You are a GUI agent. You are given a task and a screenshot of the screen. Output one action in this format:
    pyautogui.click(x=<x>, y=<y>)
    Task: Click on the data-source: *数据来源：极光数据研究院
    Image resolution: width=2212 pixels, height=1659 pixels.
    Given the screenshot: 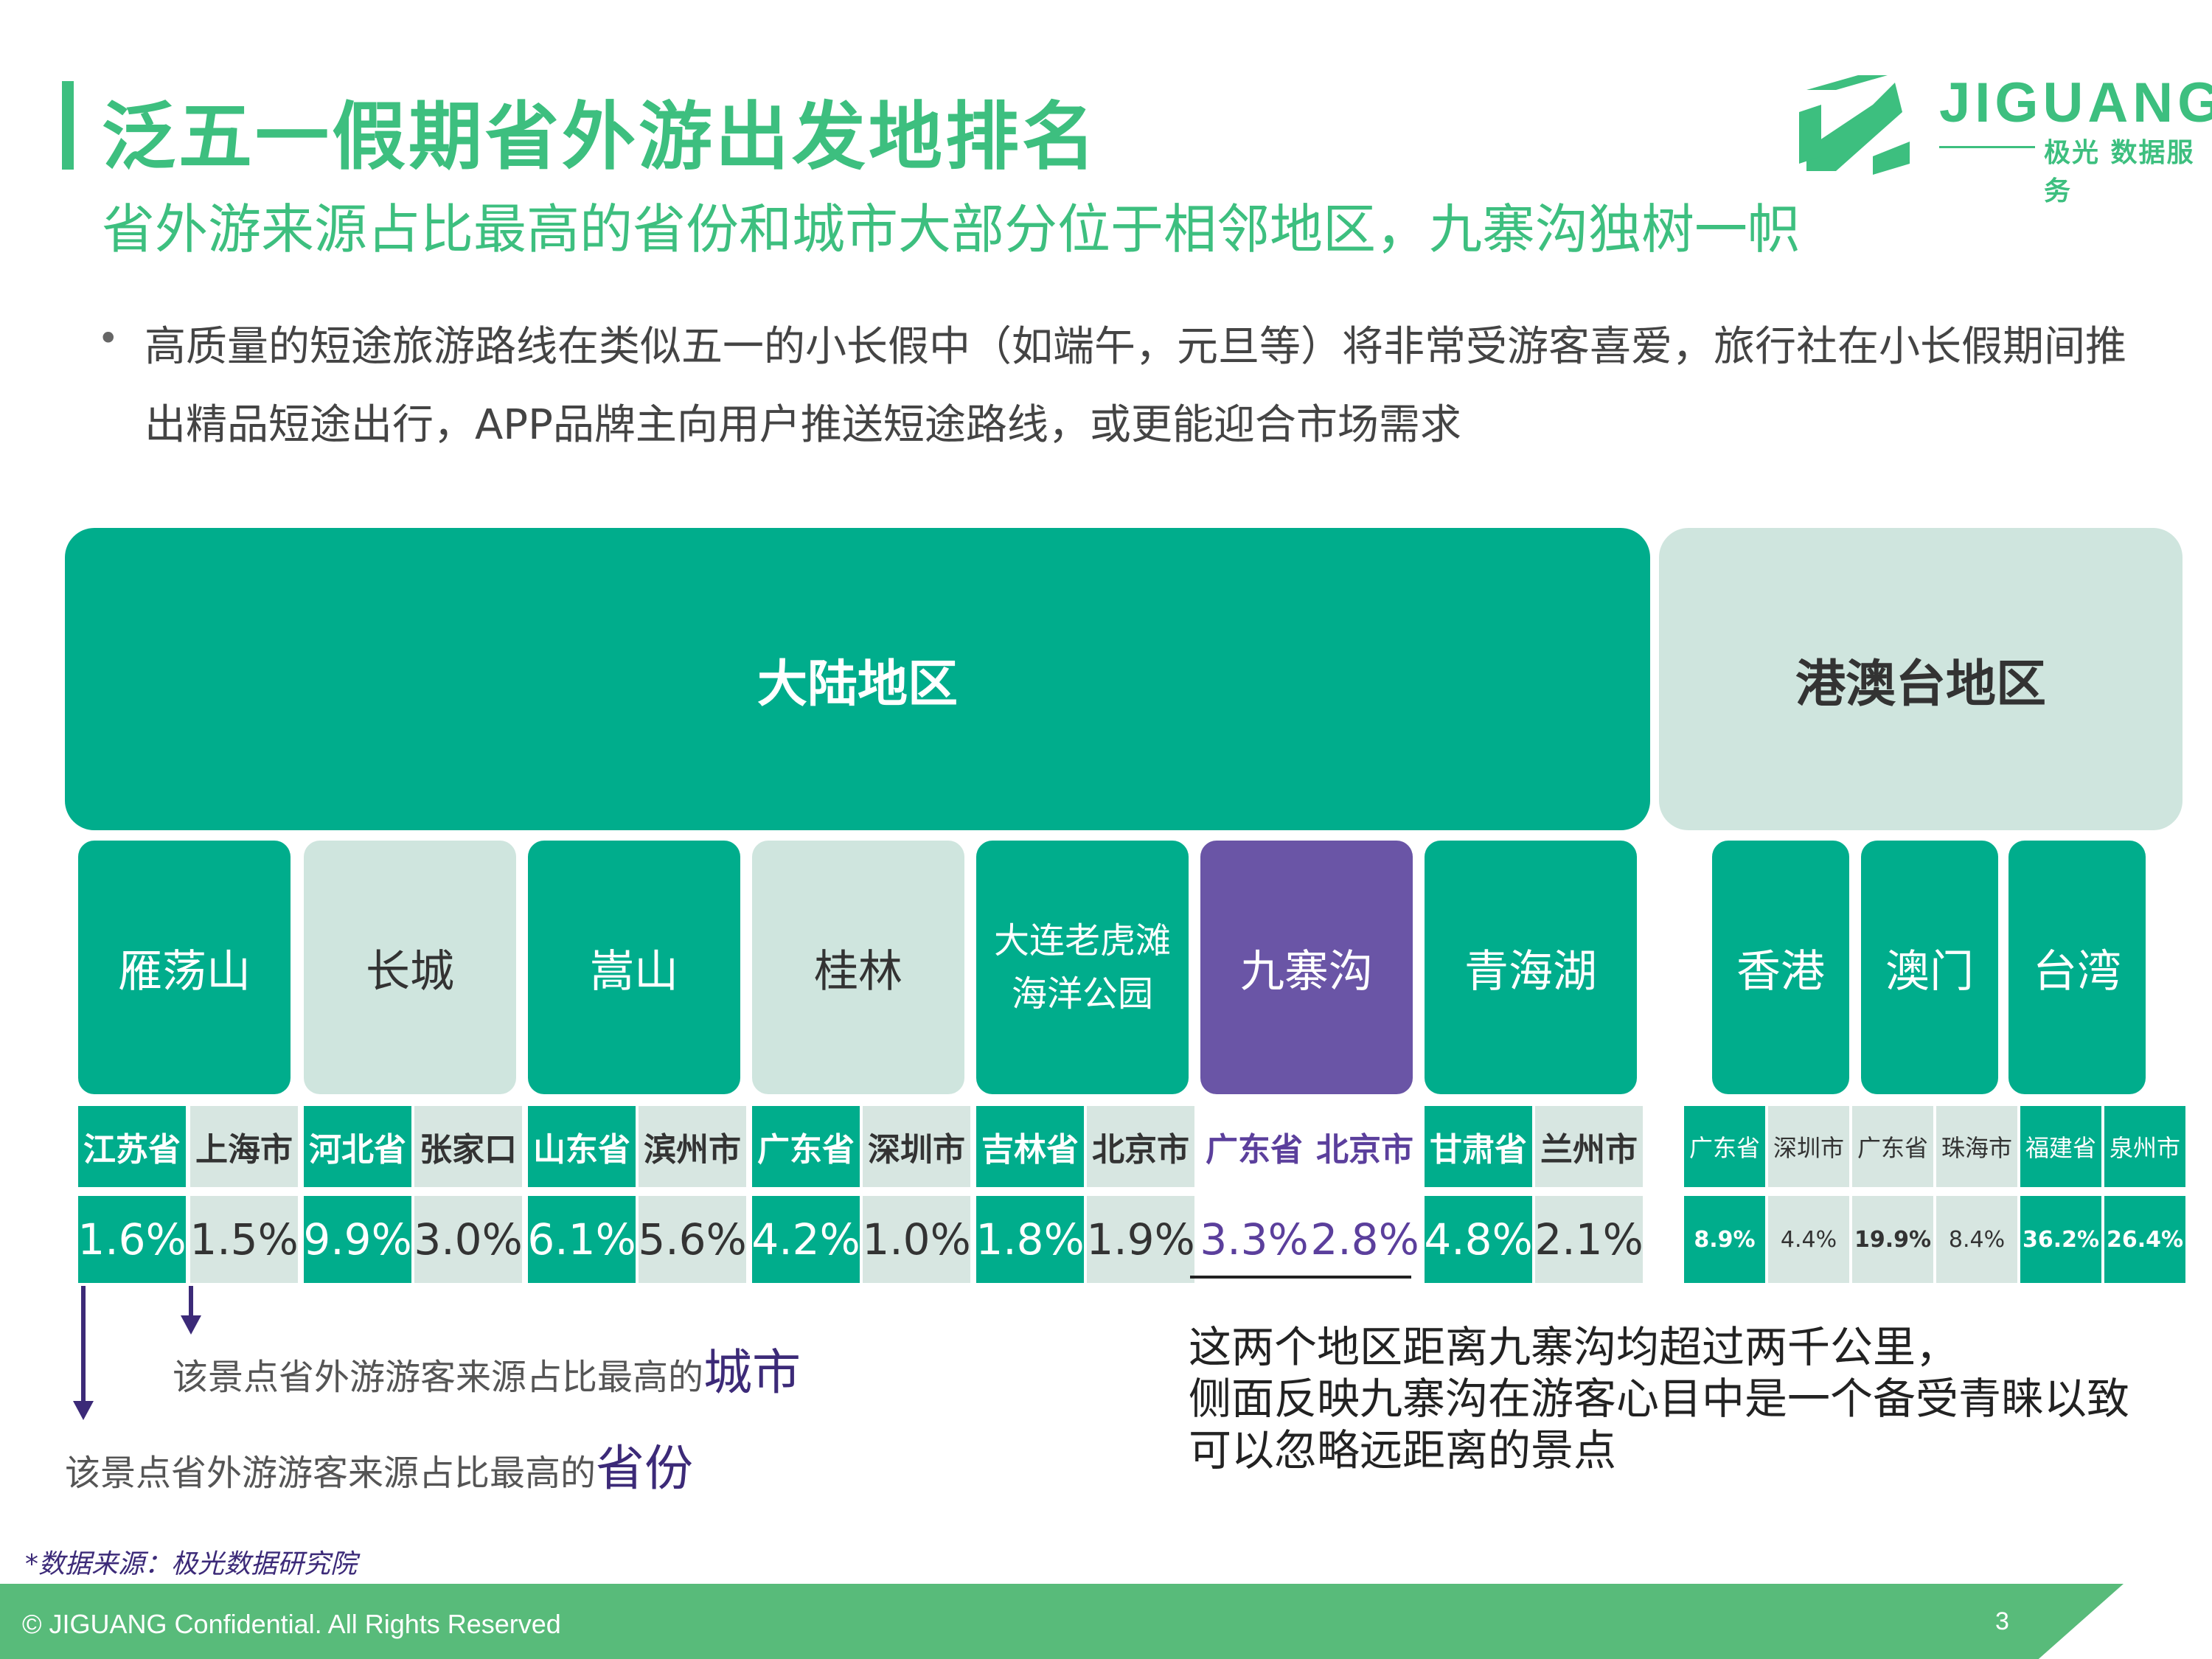 What is the action you would take?
    pyautogui.click(x=191, y=1564)
    